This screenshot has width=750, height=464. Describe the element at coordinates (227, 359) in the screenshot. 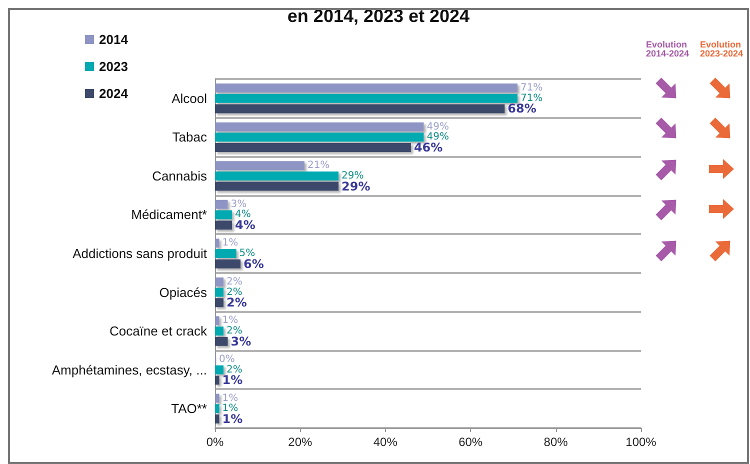

I see `data-label: 0%` at that location.